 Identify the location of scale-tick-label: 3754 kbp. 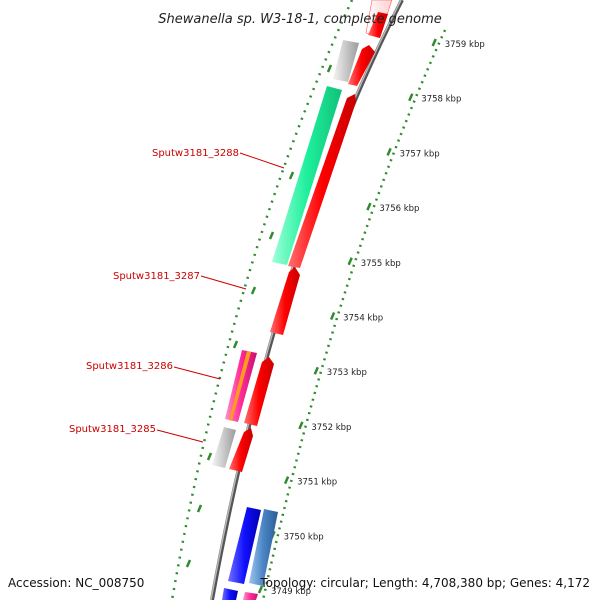
(363, 319).